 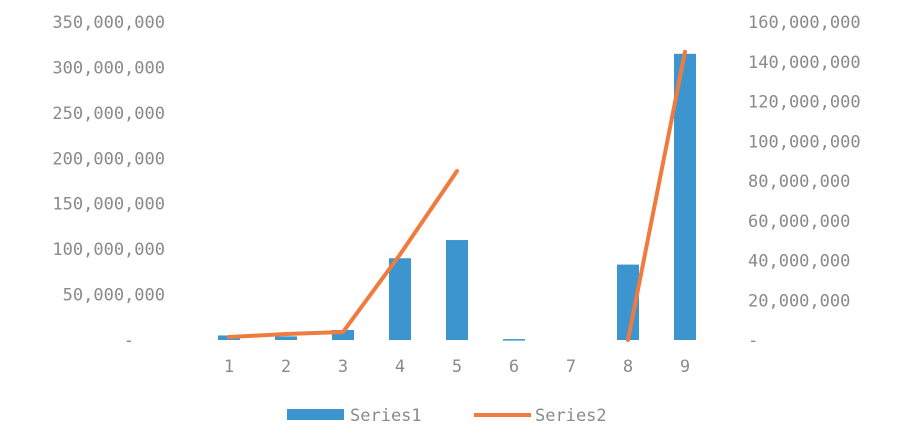 I want to click on left-y-tick-label: 100,000,000, so click(x=108, y=250).